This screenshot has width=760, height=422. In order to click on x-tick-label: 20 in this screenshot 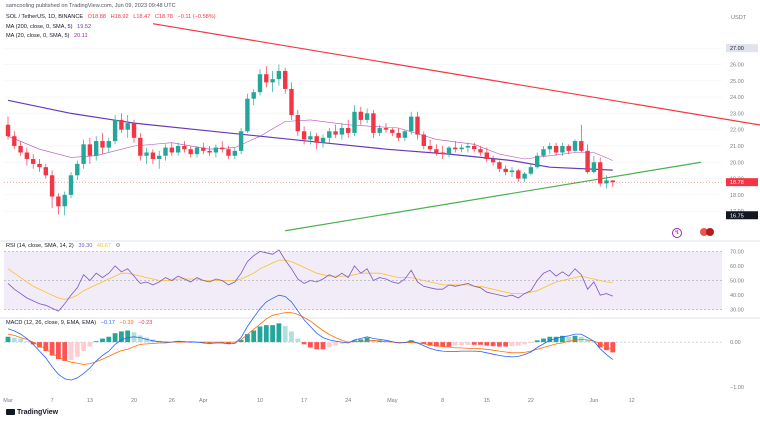, I will do `click(134, 401)`.